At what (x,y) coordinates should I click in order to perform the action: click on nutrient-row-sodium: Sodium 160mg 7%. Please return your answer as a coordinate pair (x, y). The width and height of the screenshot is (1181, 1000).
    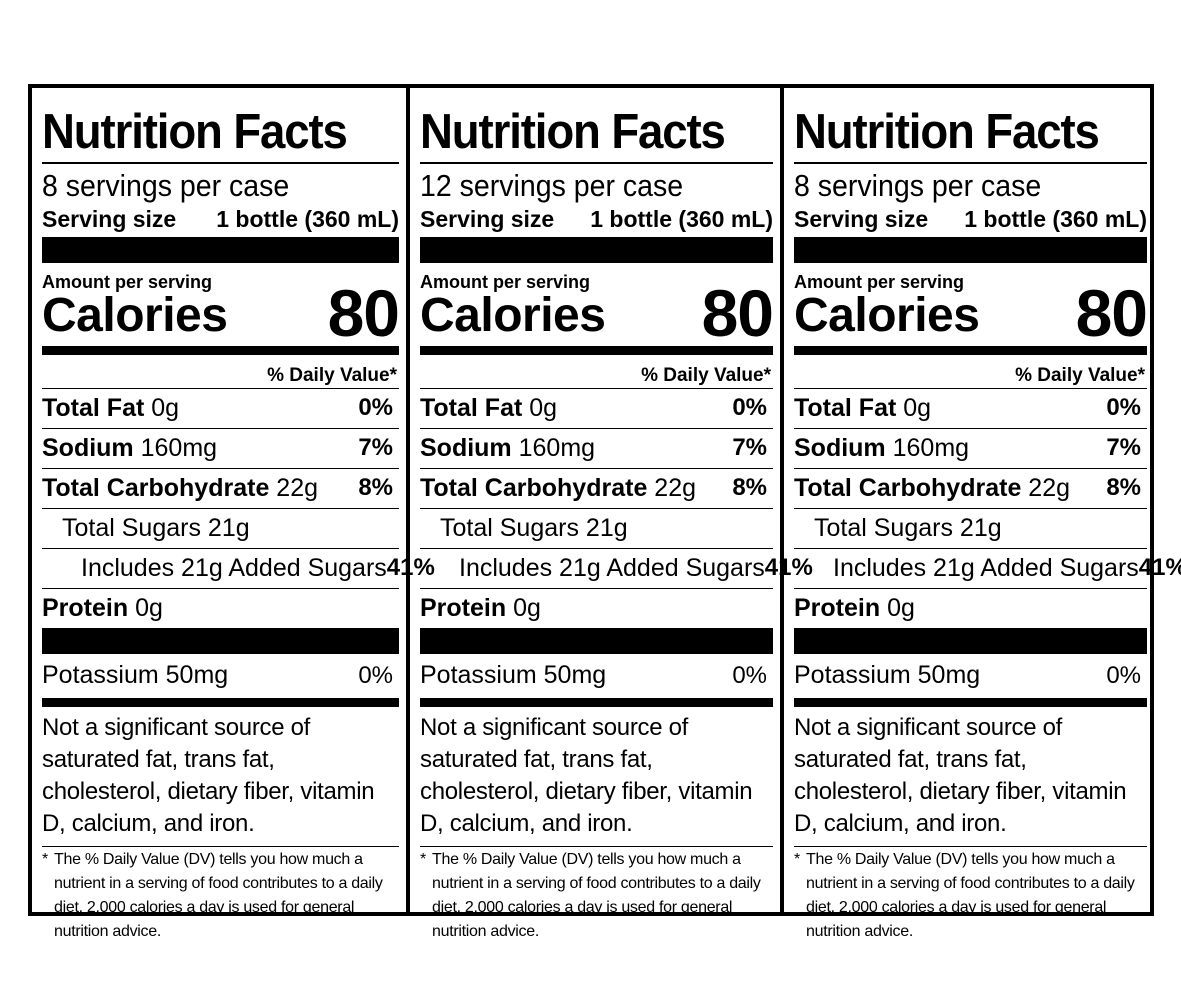
    Looking at the image, I should click on (970, 447).